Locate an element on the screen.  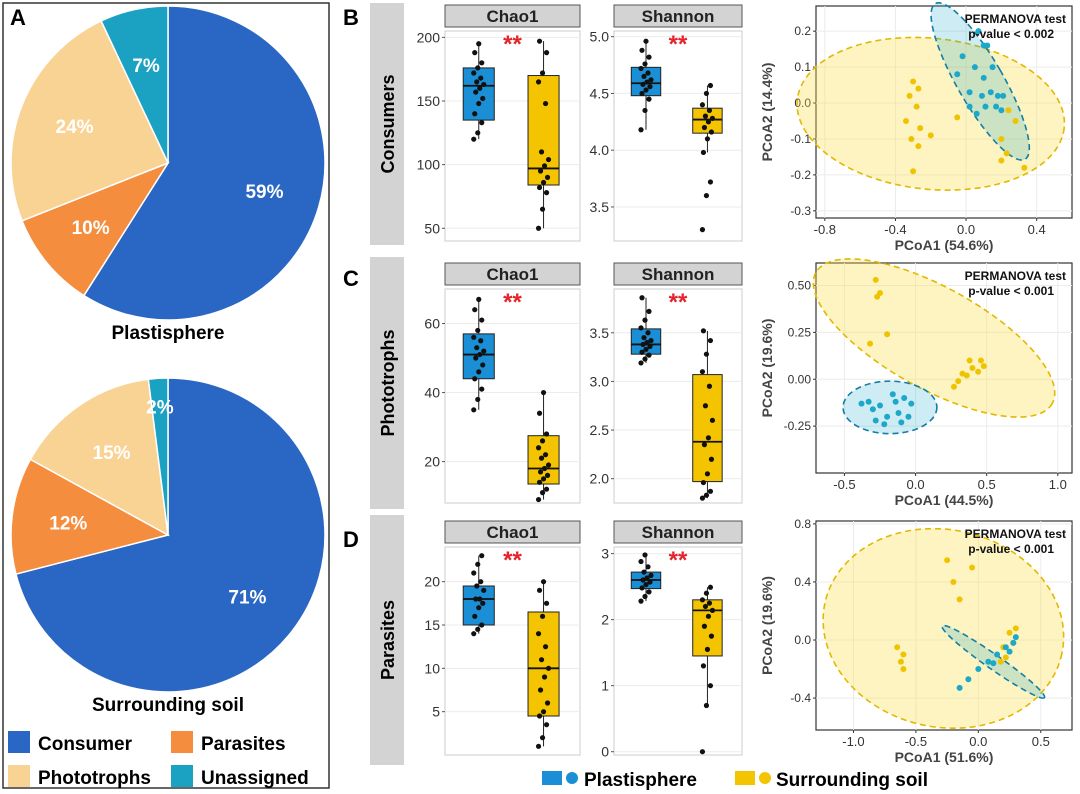
pie-label-unassigned: 7% is located at coordinates (146, 66).